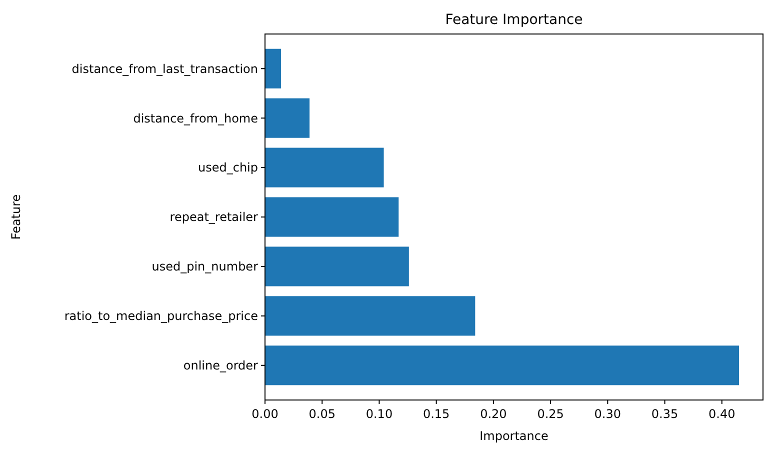 This screenshot has height=453, width=770. I want to click on y-tick-label: repeat_retailer, so click(214, 217).